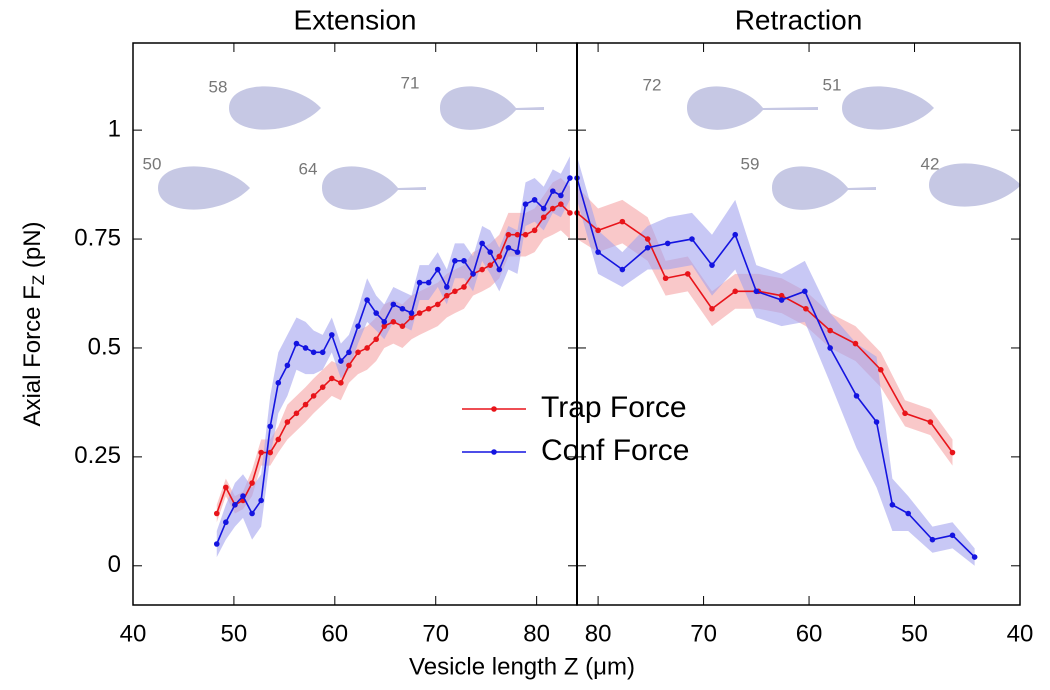 This screenshot has height=690, width=1050. Describe the element at coordinates (152, 163) in the screenshot. I see `shape-label: 50` at that location.